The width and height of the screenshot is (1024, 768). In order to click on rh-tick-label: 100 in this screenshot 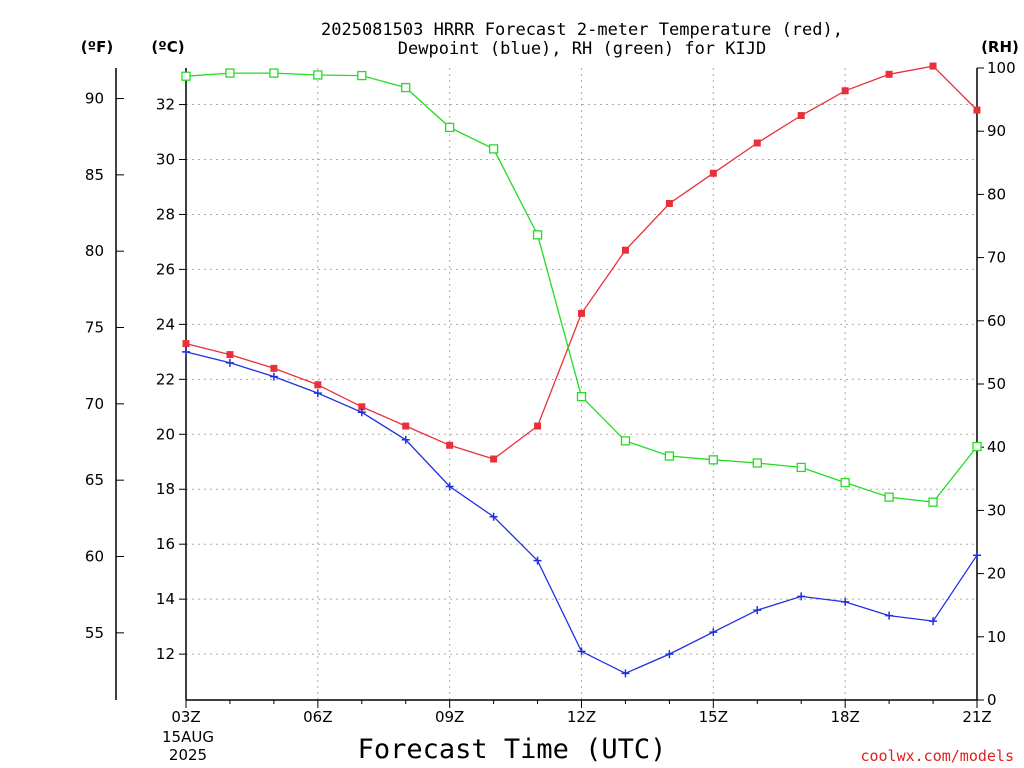, I will do `click(1001, 68)`.